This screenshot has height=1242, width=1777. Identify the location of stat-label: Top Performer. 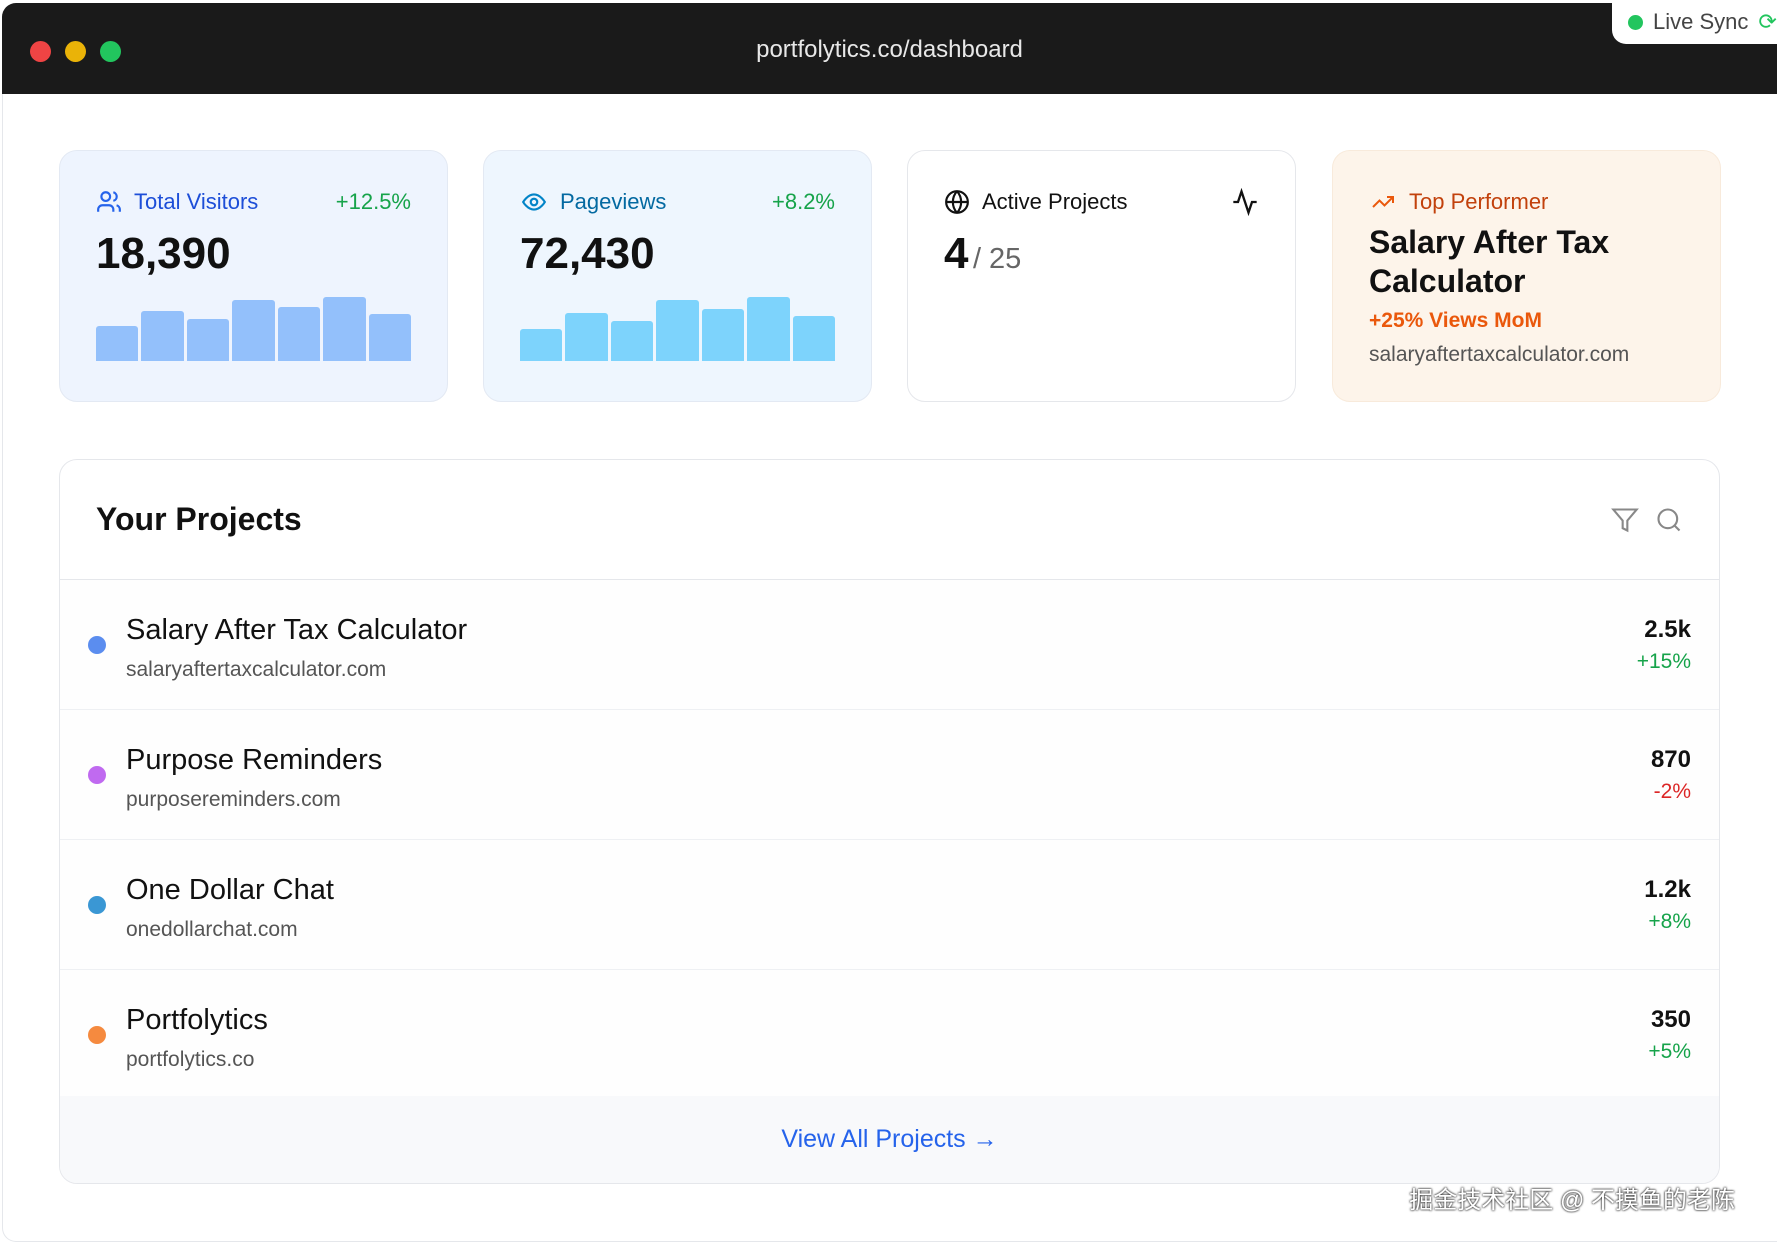
(1479, 201).